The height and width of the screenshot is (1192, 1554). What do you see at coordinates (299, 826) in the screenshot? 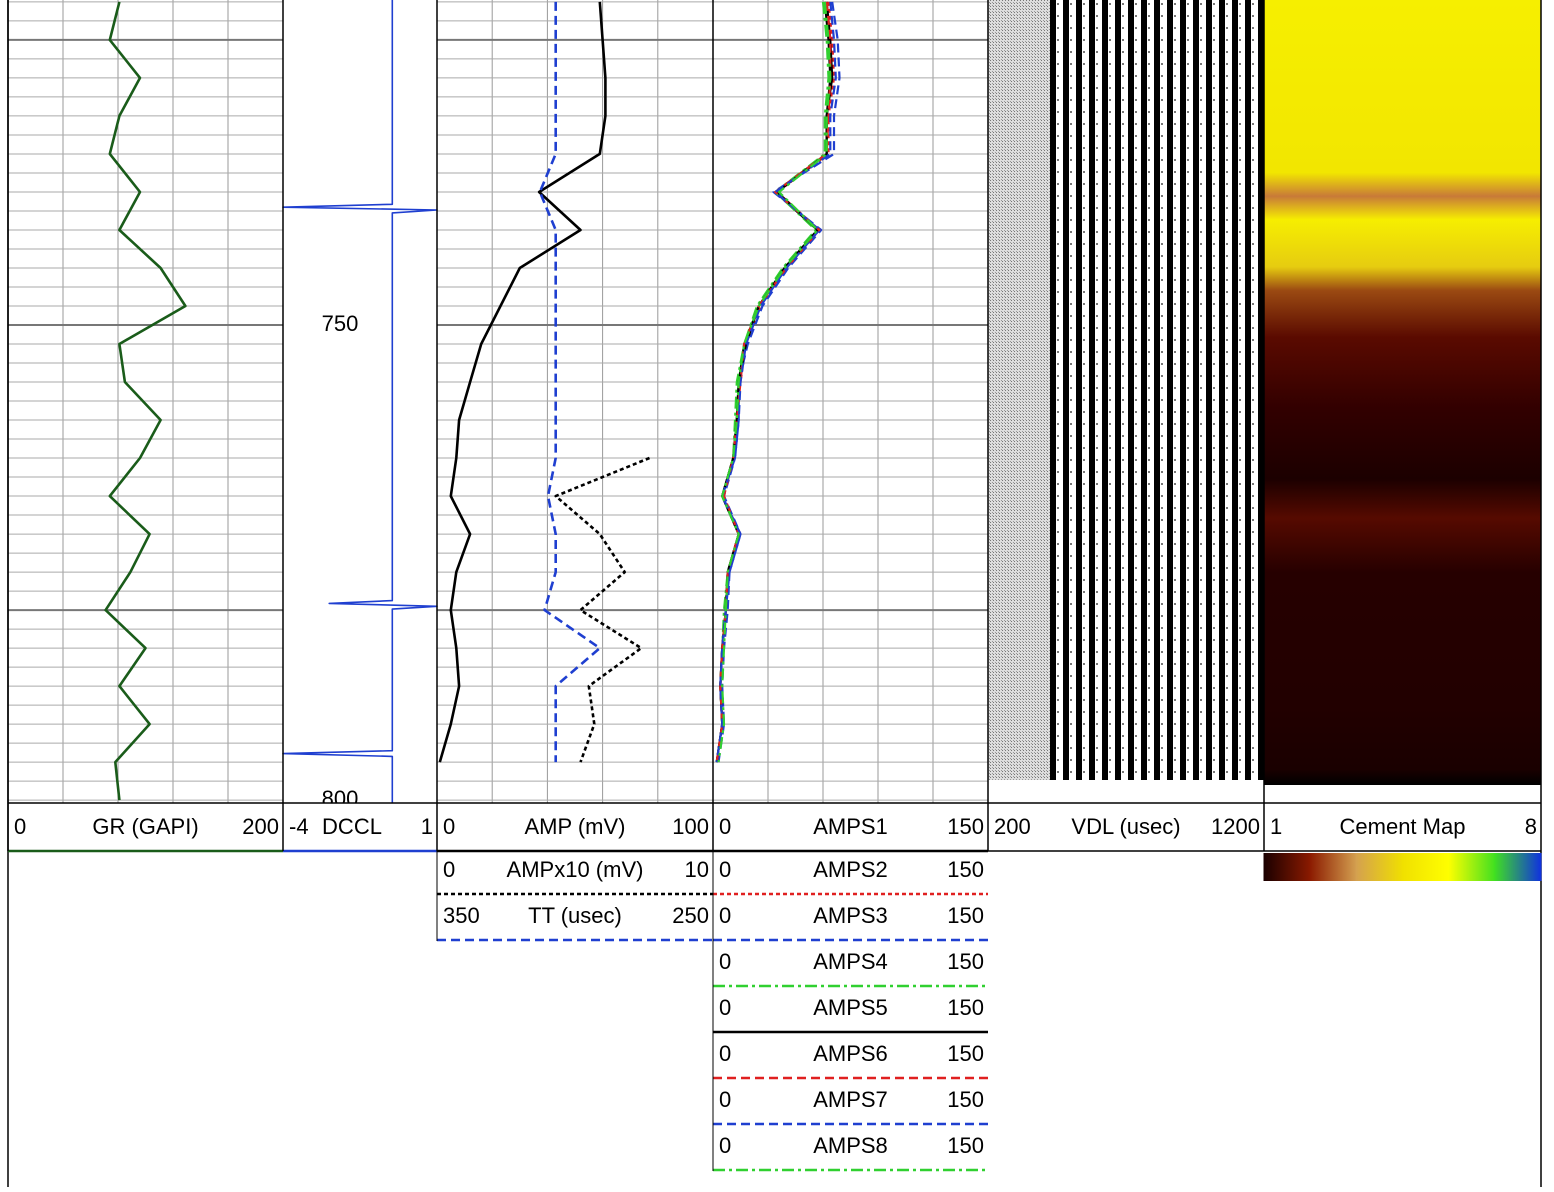
I see `scale-min: -4` at bounding box center [299, 826].